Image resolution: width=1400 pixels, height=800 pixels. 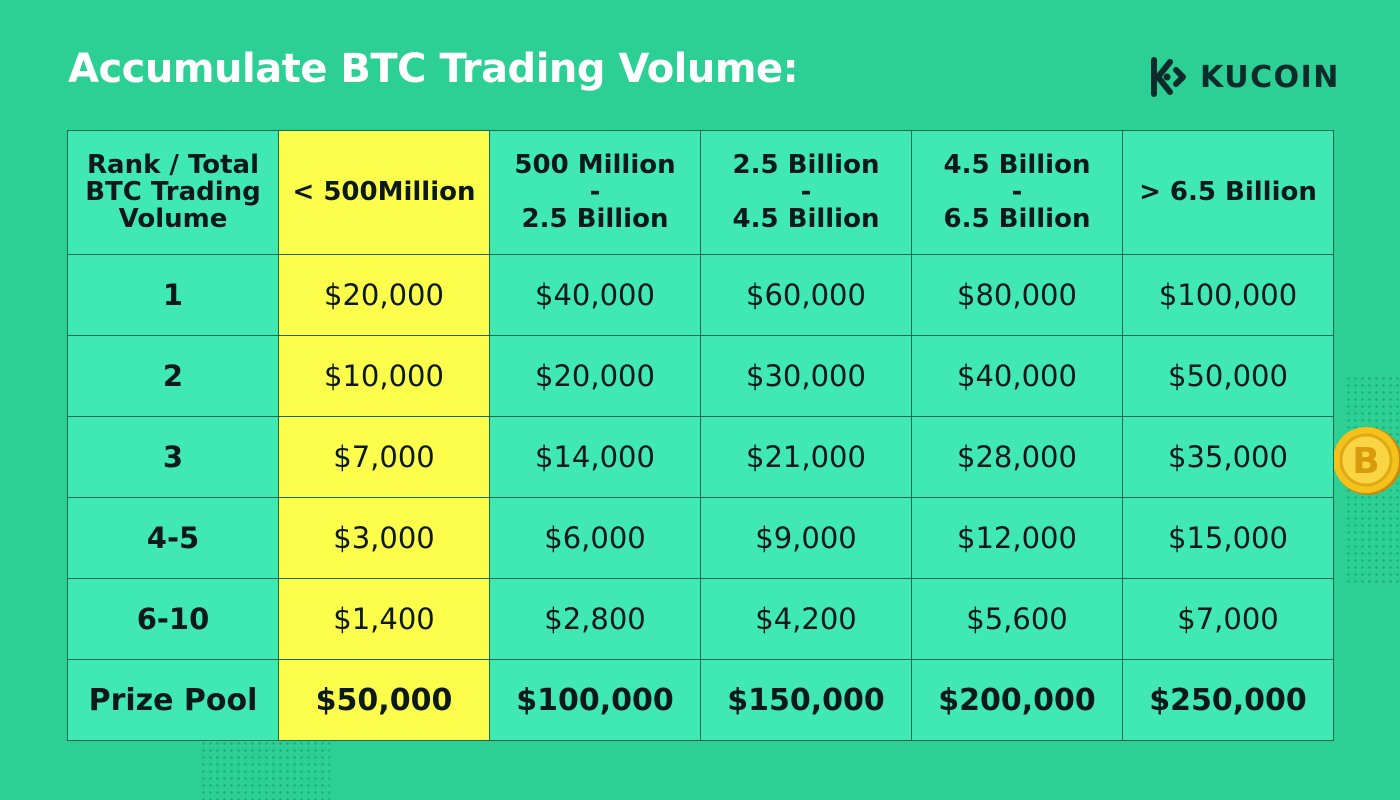 I want to click on kucoin-logo: KUCOIN, so click(x=1243, y=77).